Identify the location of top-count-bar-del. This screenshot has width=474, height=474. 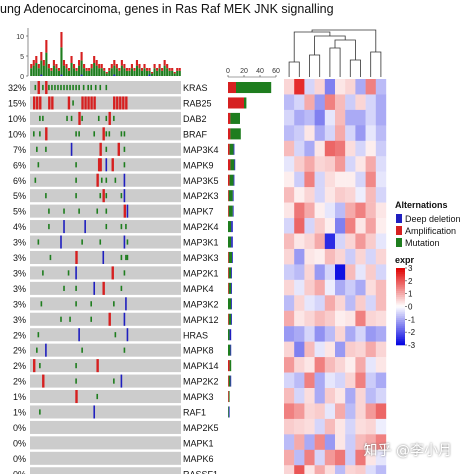
(81, 75).